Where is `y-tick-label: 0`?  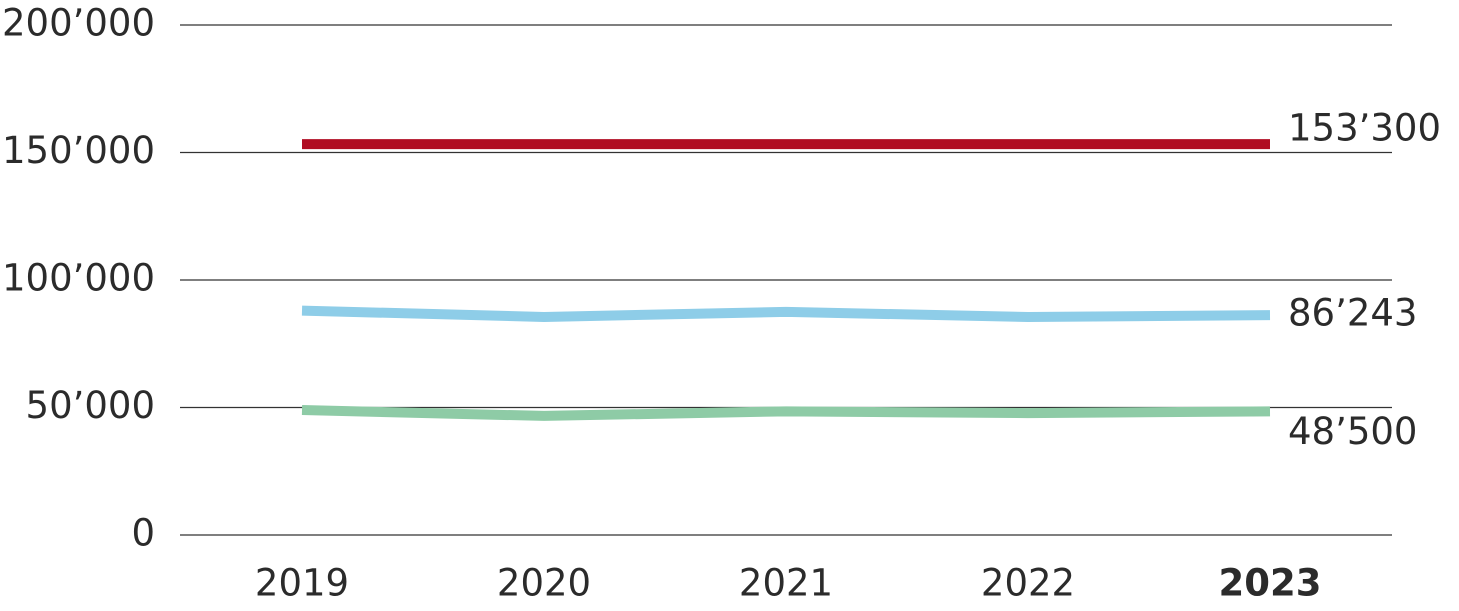
y-tick-label: 0 is located at coordinates (143, 533).